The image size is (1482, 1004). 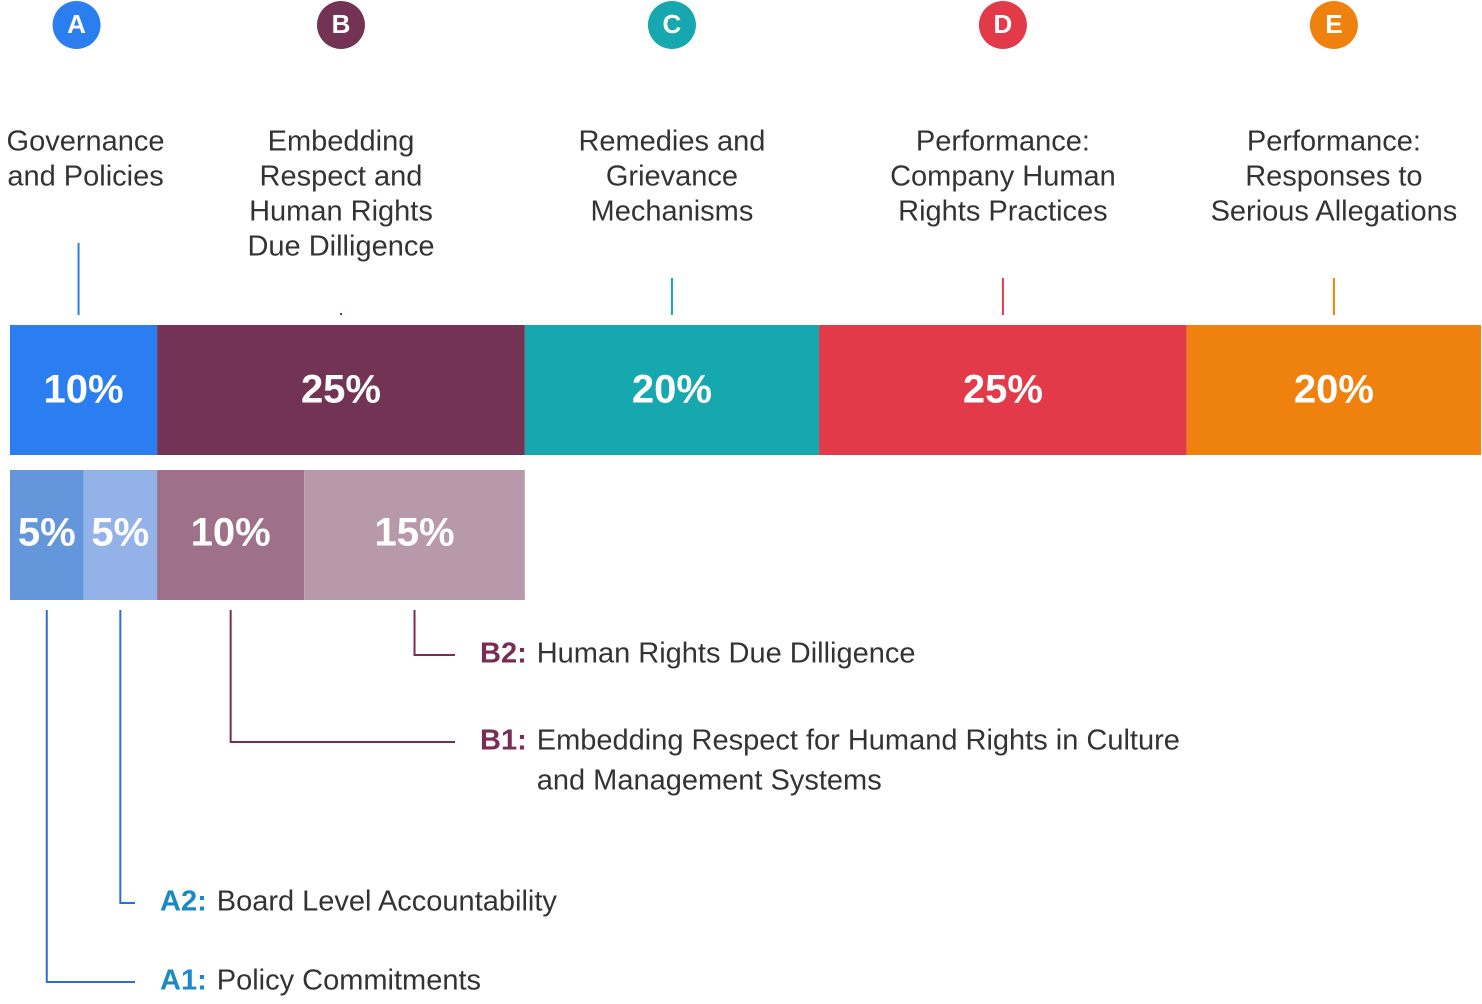 What do you see at coordinates (1003, 177) in the screenshot?
I see `category-label: Company Human` at bounding box center [1003, 177].